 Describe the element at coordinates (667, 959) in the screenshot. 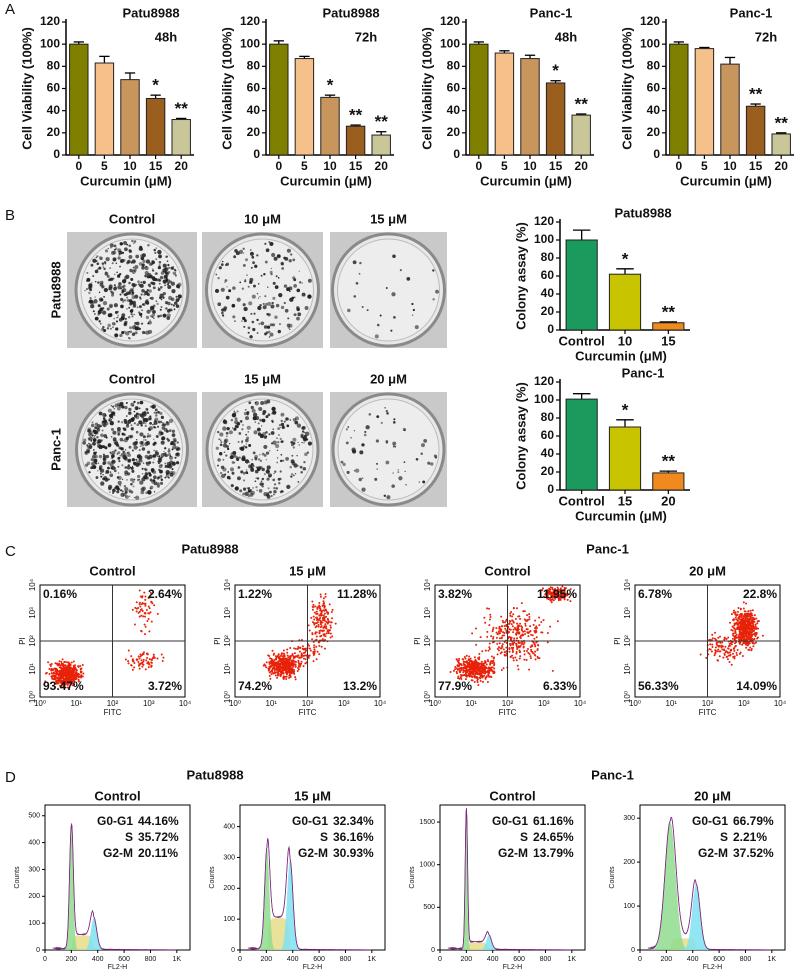

I see `x-tick-label: 200` at that location.